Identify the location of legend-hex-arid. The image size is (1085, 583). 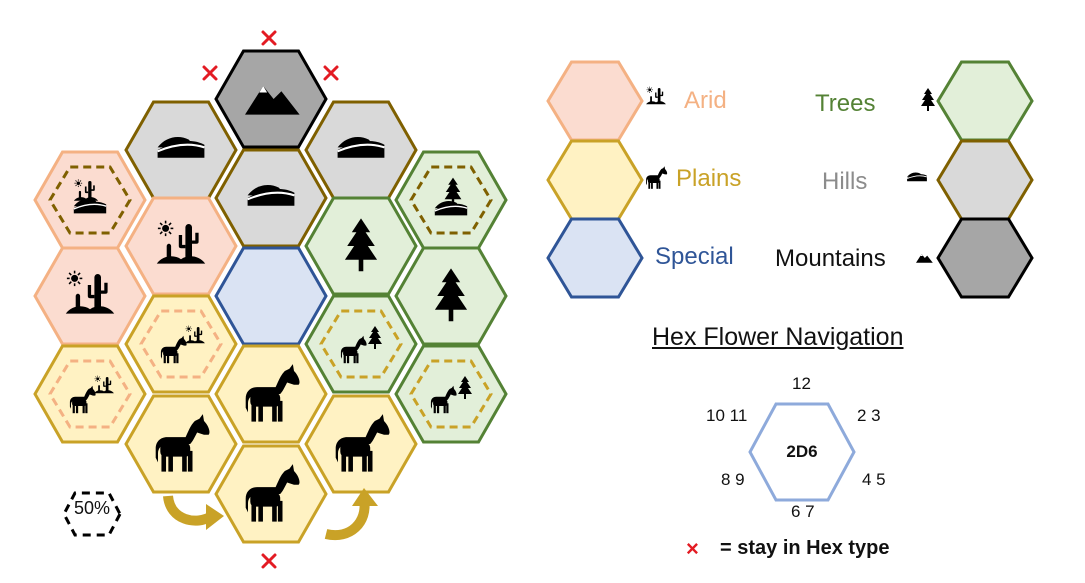
(595, 101).